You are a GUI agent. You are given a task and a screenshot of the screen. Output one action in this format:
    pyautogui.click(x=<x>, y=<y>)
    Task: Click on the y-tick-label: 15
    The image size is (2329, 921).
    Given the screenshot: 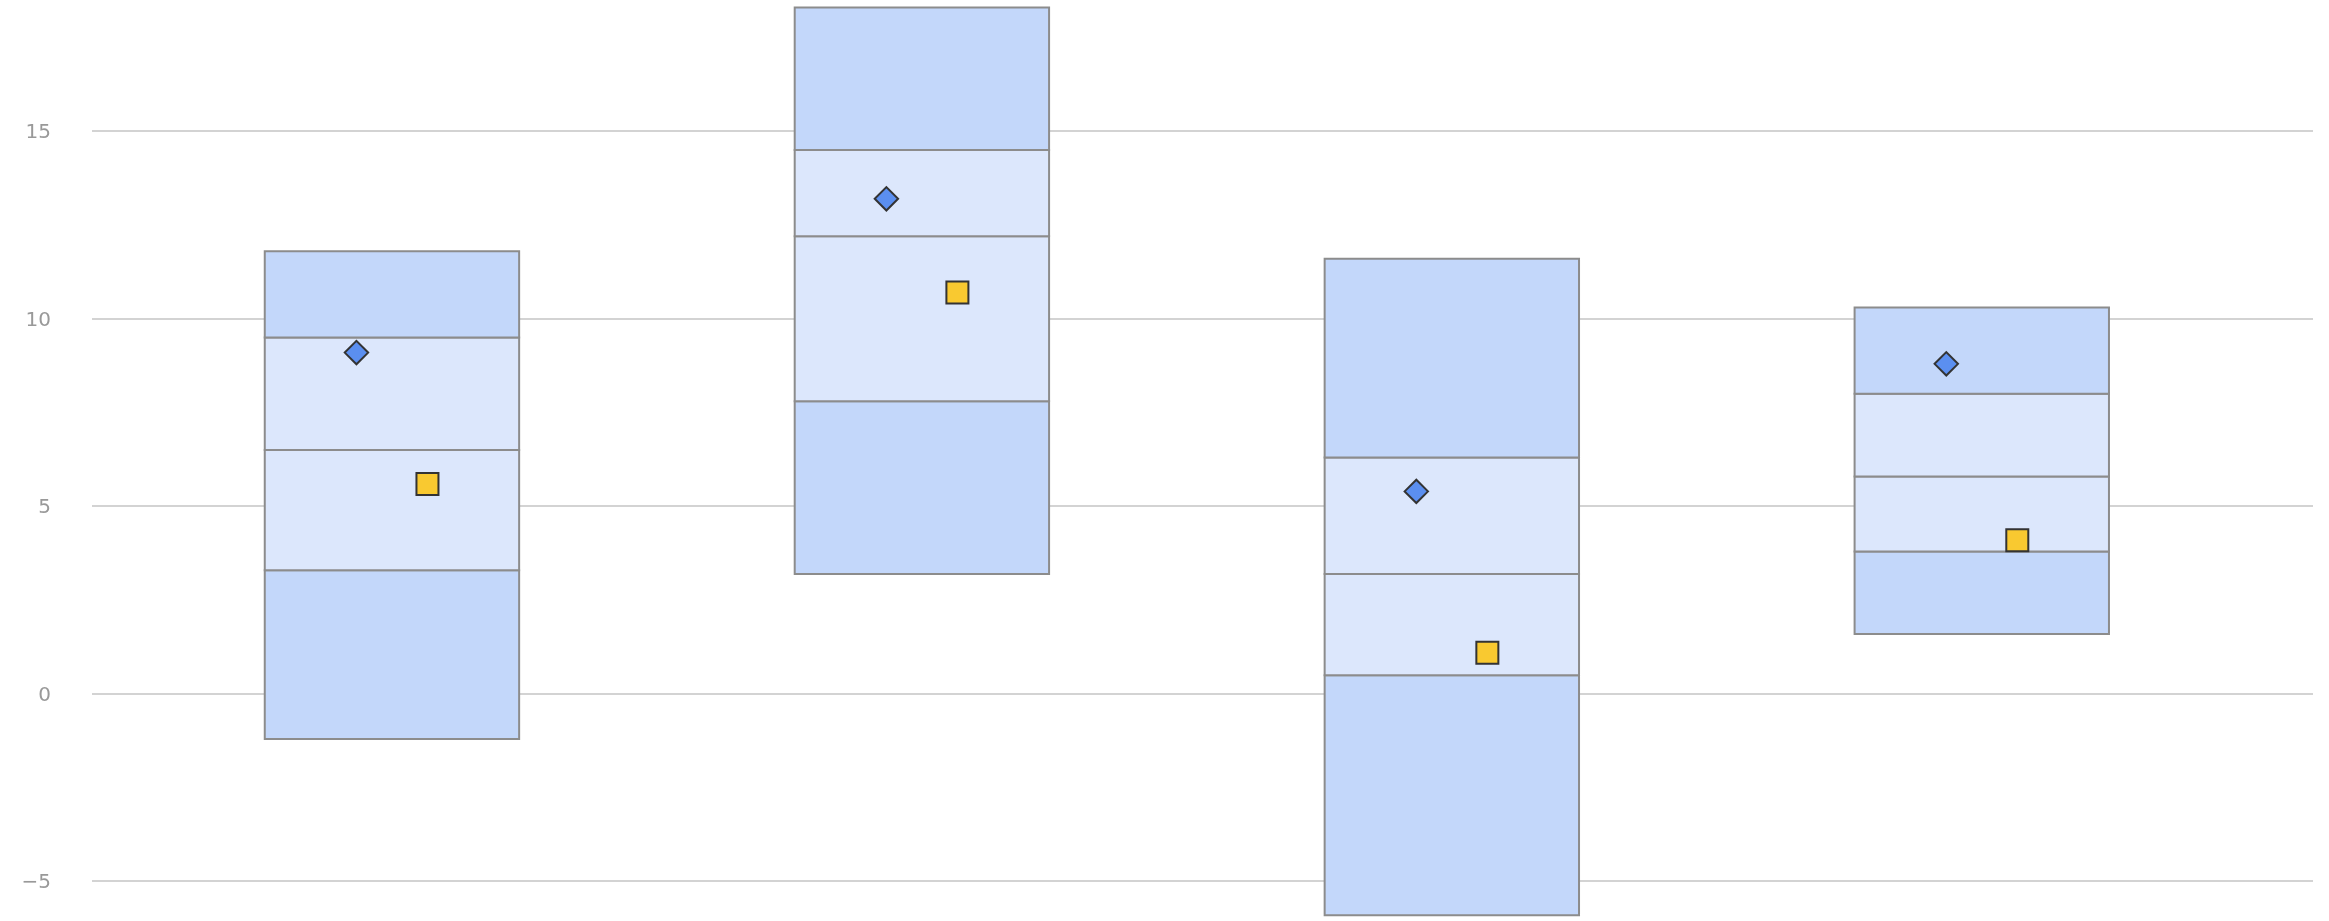 What is the action you would take?
    pyautogui.click(x=38, y=131)
    